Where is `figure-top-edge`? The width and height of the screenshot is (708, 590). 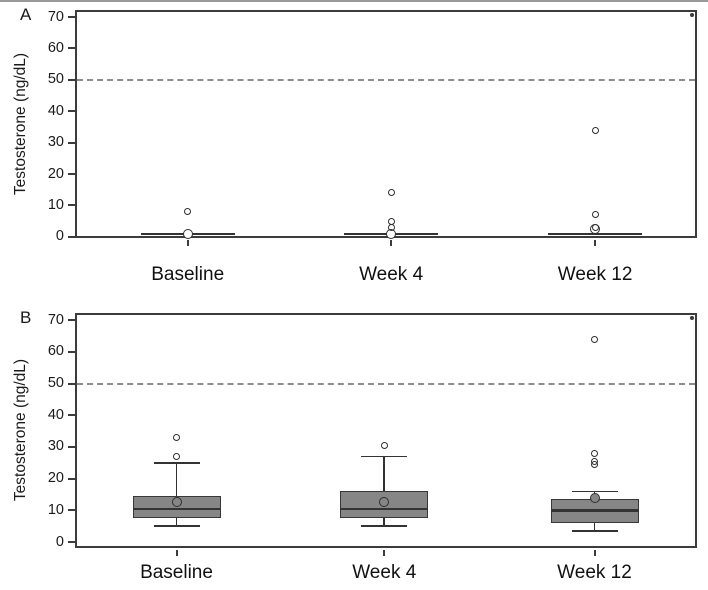
figure-top-edge is located at coordinates (354, 1).